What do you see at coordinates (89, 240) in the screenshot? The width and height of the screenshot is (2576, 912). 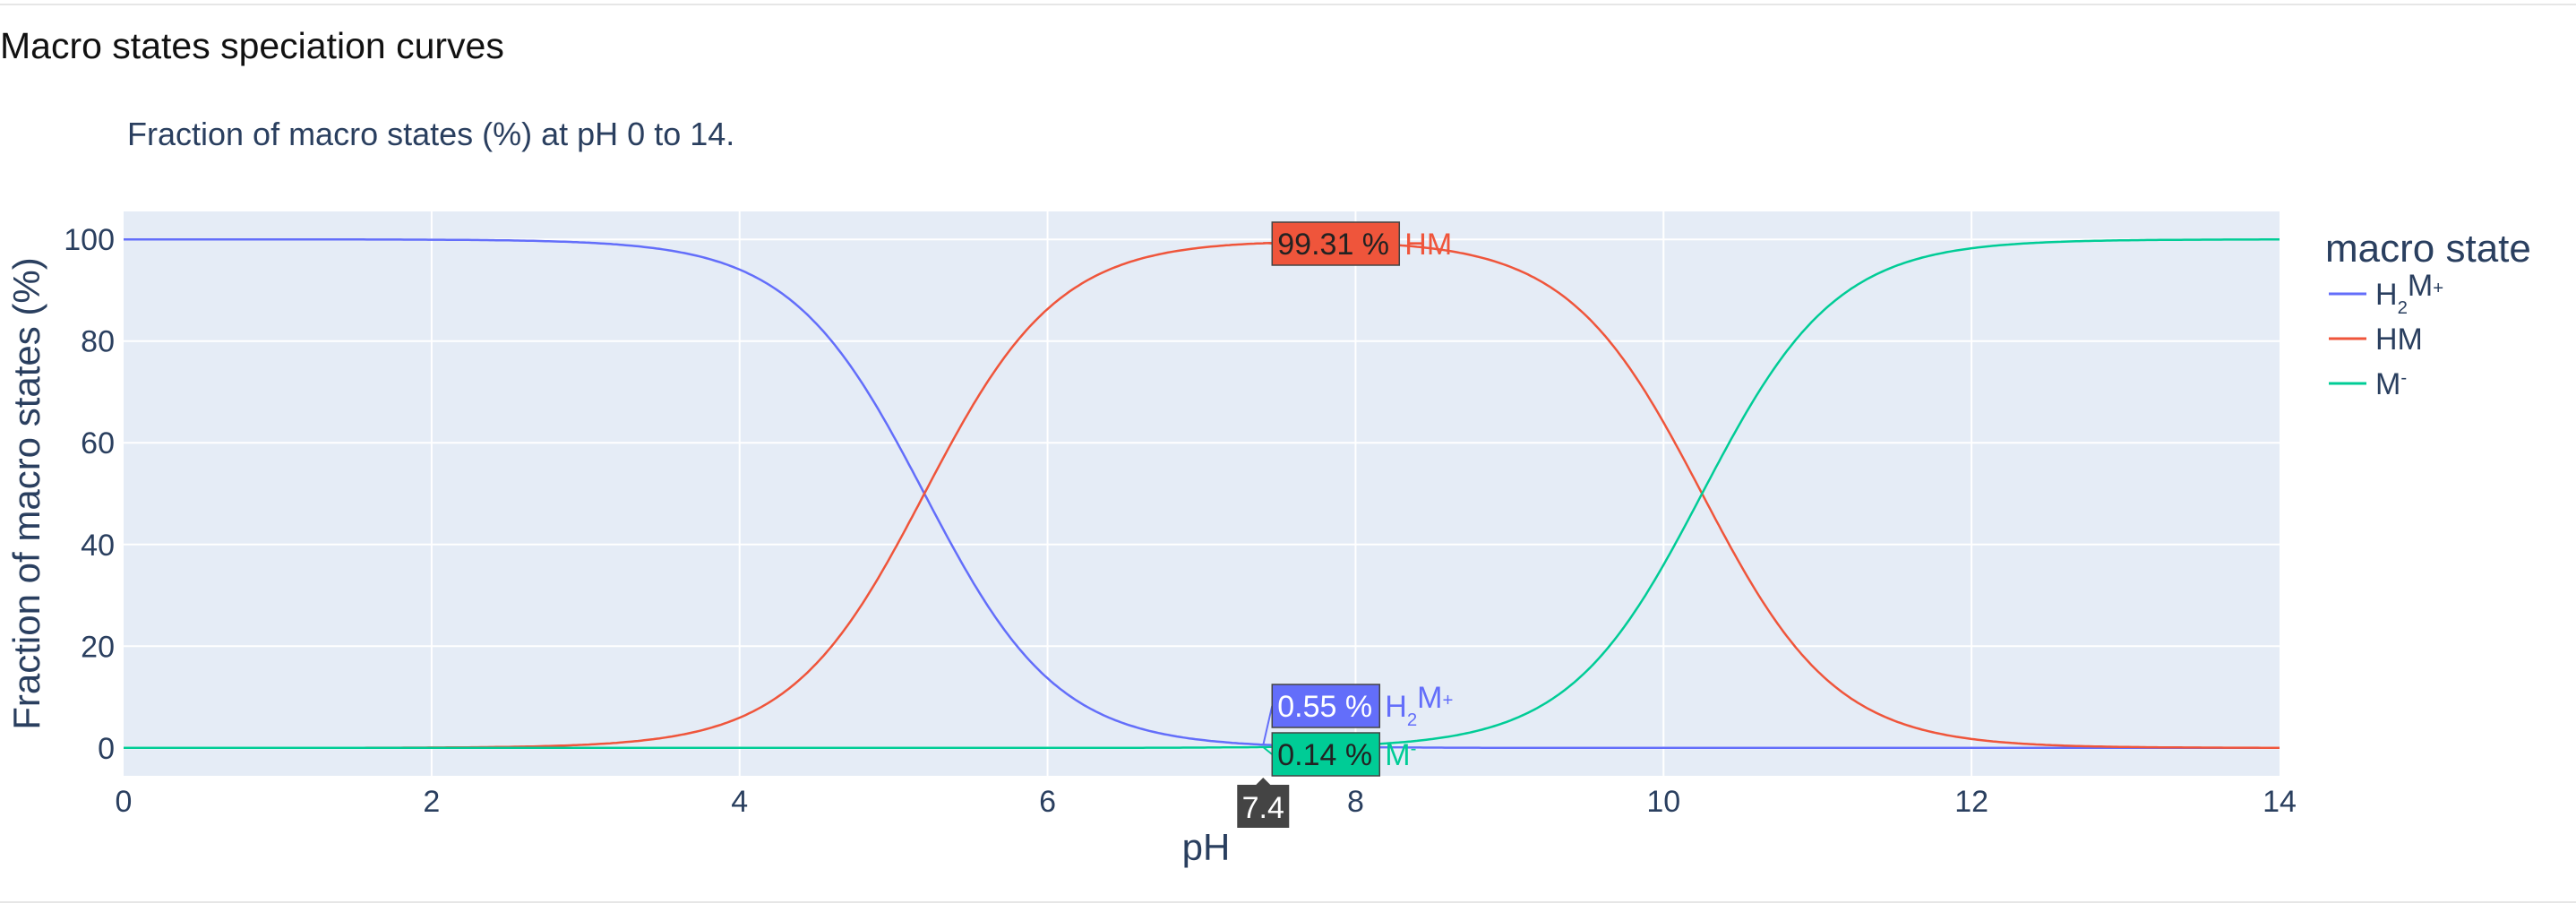 I see `y-tick-label: 100` at bounding box center [89, 240].